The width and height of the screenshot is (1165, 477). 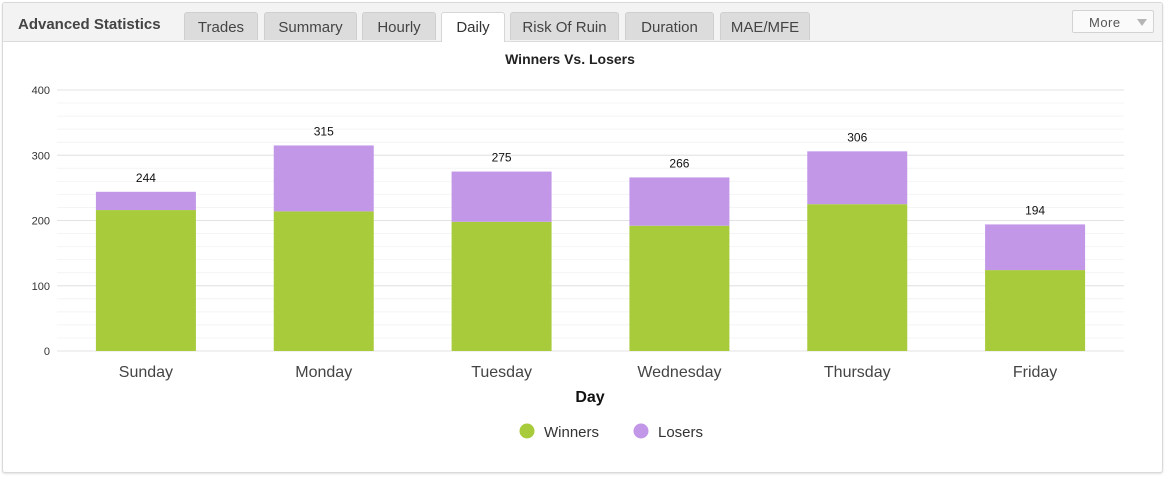 What do you see at coordinates (324, 131) in the screenshot?
I see `bar-total-label: 315` at bounding box center [324, 131].